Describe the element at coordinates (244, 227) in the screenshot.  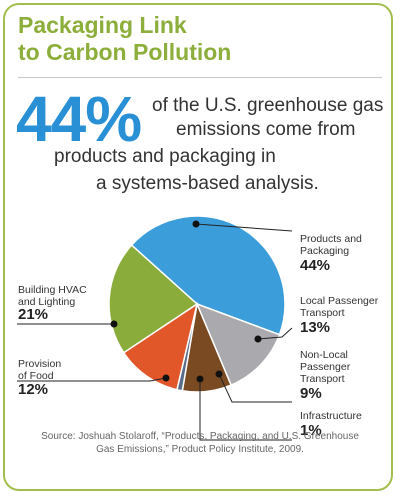
I see `leader-products` at that location.